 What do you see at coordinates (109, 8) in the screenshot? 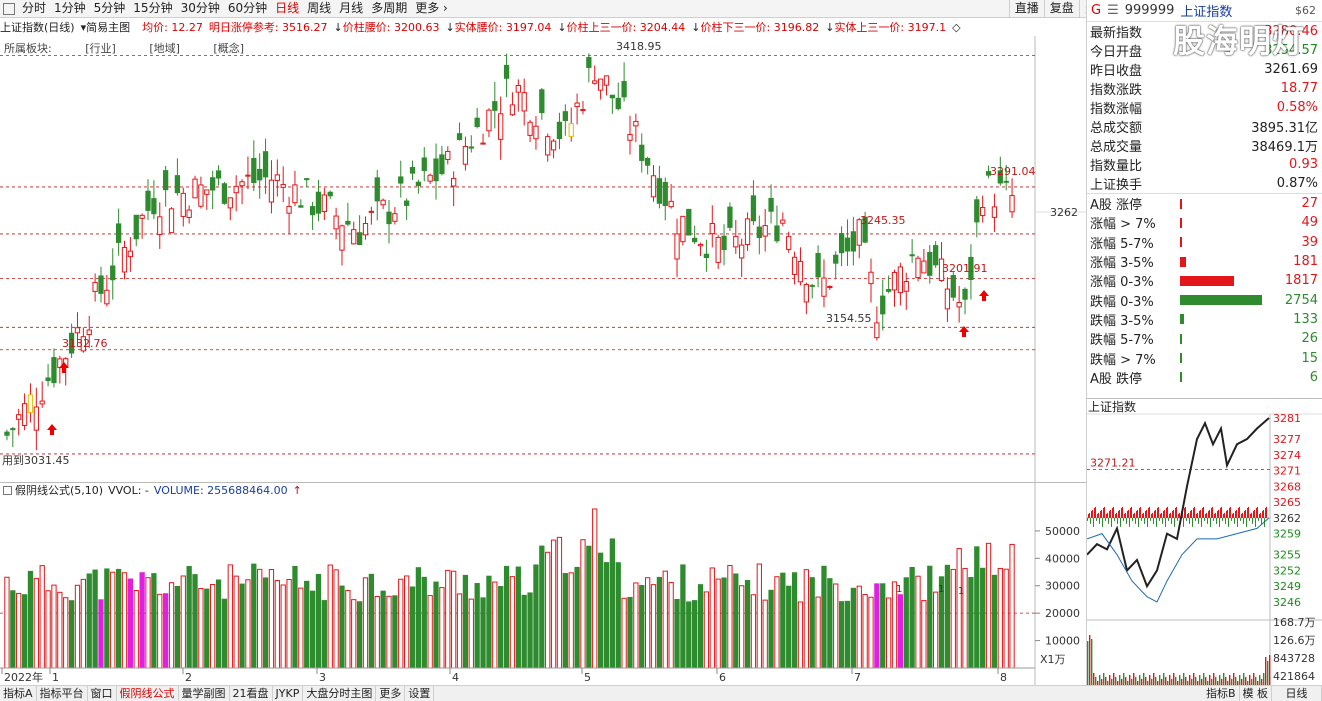
I see `period-tab-2: 5分钟` at bounding box center [109, 8].